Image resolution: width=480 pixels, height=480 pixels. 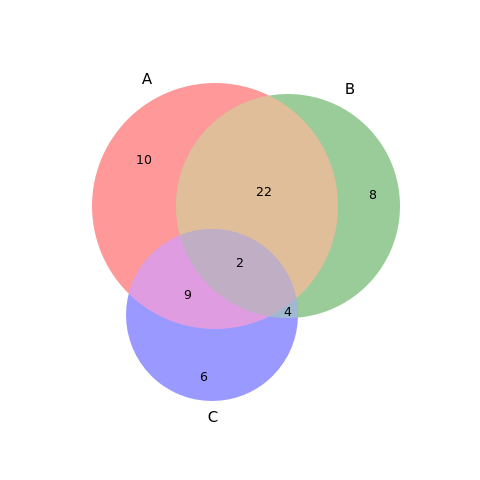 What do you see at coordinates (213, 417) in the screenshot?
I see `set-c-label: C` at bounding box center [213, 417].